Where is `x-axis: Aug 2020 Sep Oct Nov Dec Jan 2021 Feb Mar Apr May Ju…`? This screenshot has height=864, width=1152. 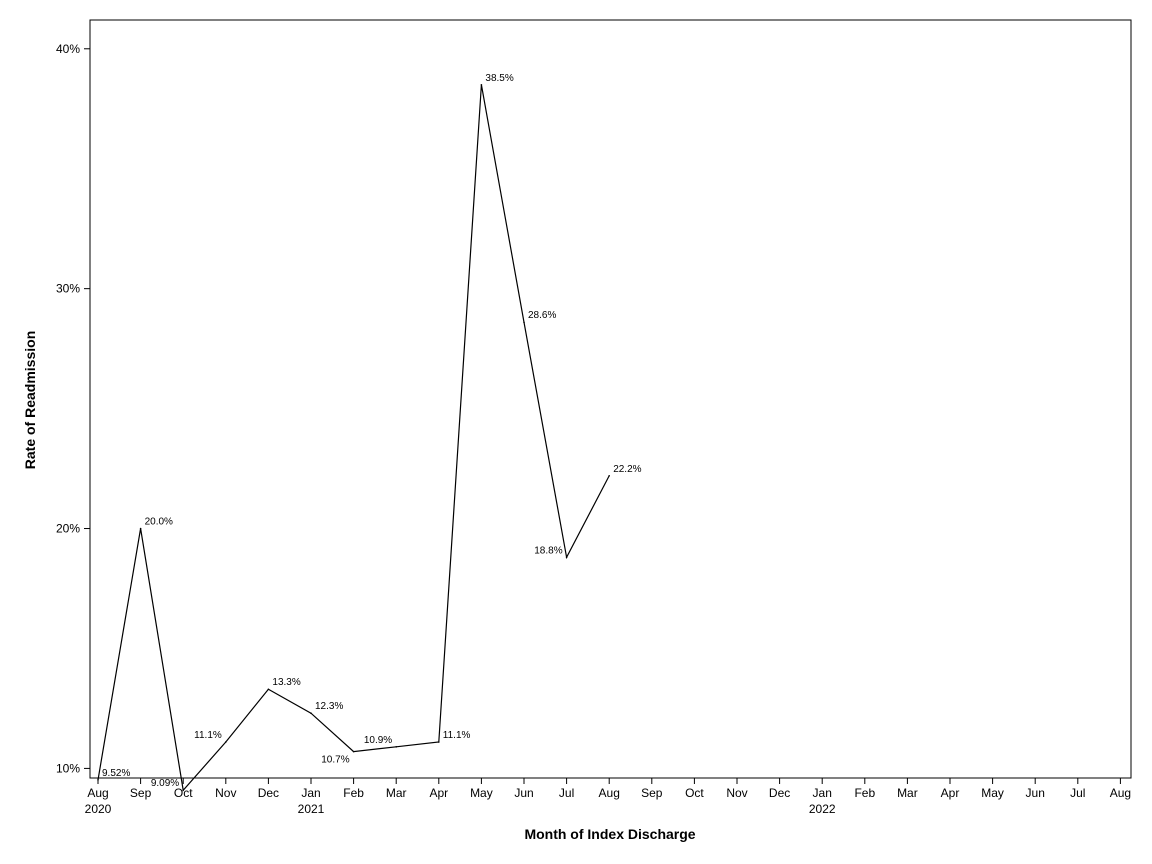 x-axis: Aug 2020 Sep Oct Nov Dec Jan 2021 Feb Mar Apr May Ju… is located at coordinates (608, 797).